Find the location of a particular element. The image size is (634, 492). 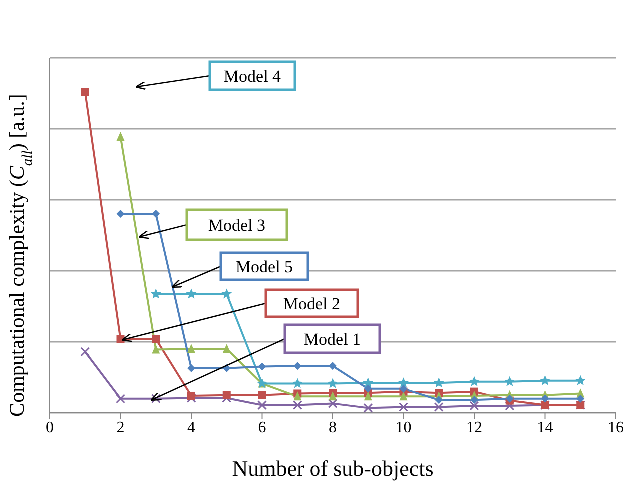

text: Model 4 is located at coordinates (253, 76).